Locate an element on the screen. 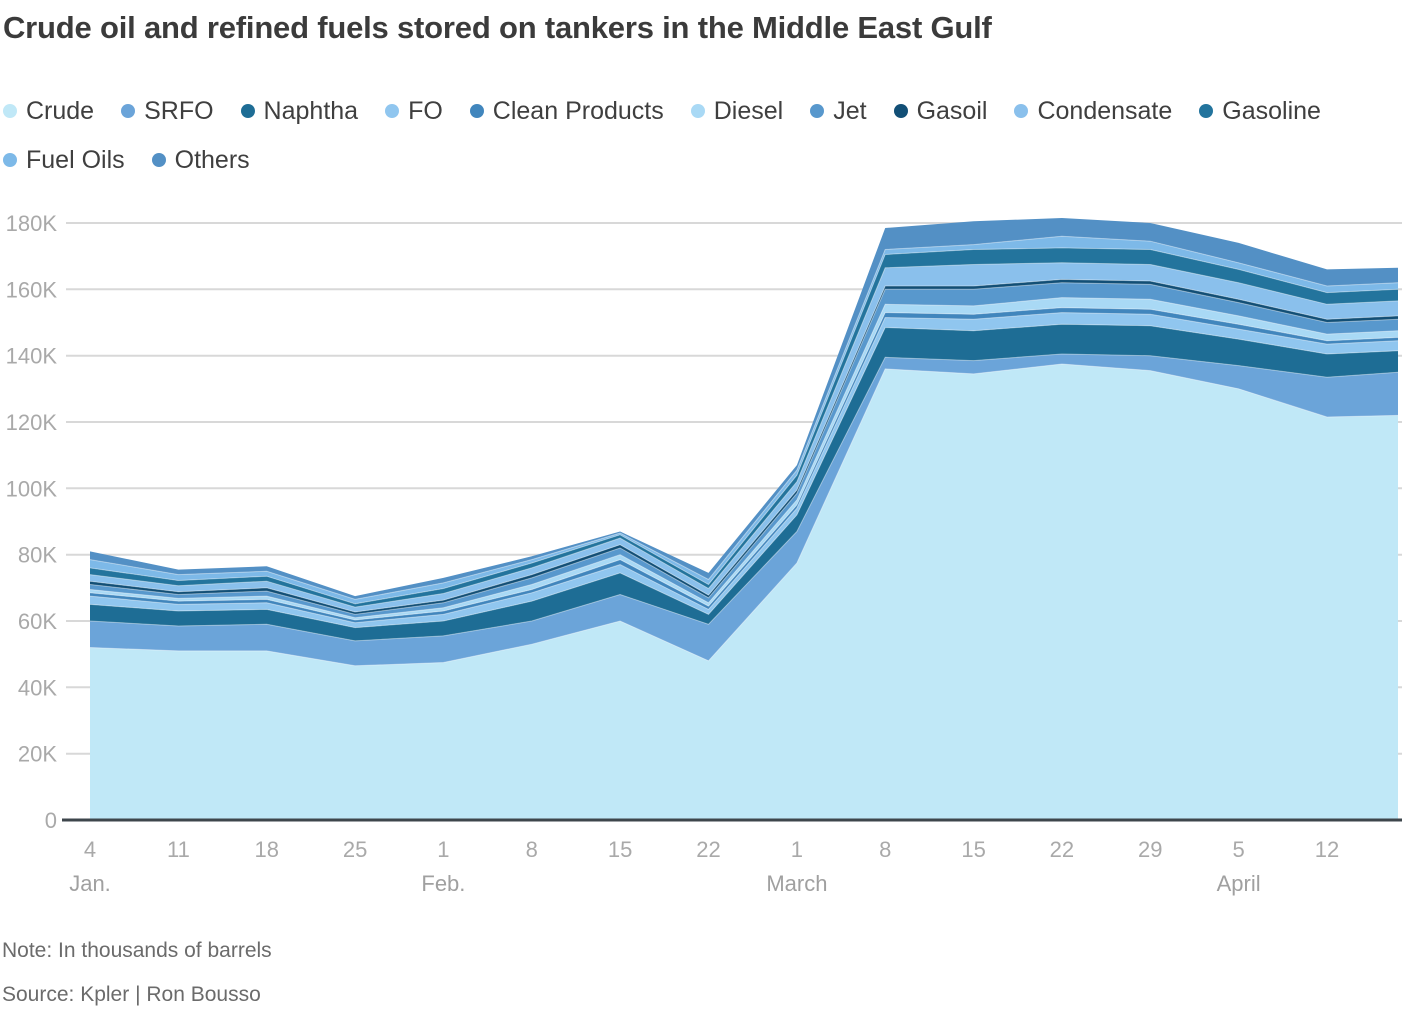 Image resolution: width=1420 pixels, height=1012 pixels. y-tick-label: 120K is located at coordinates (32, 422).